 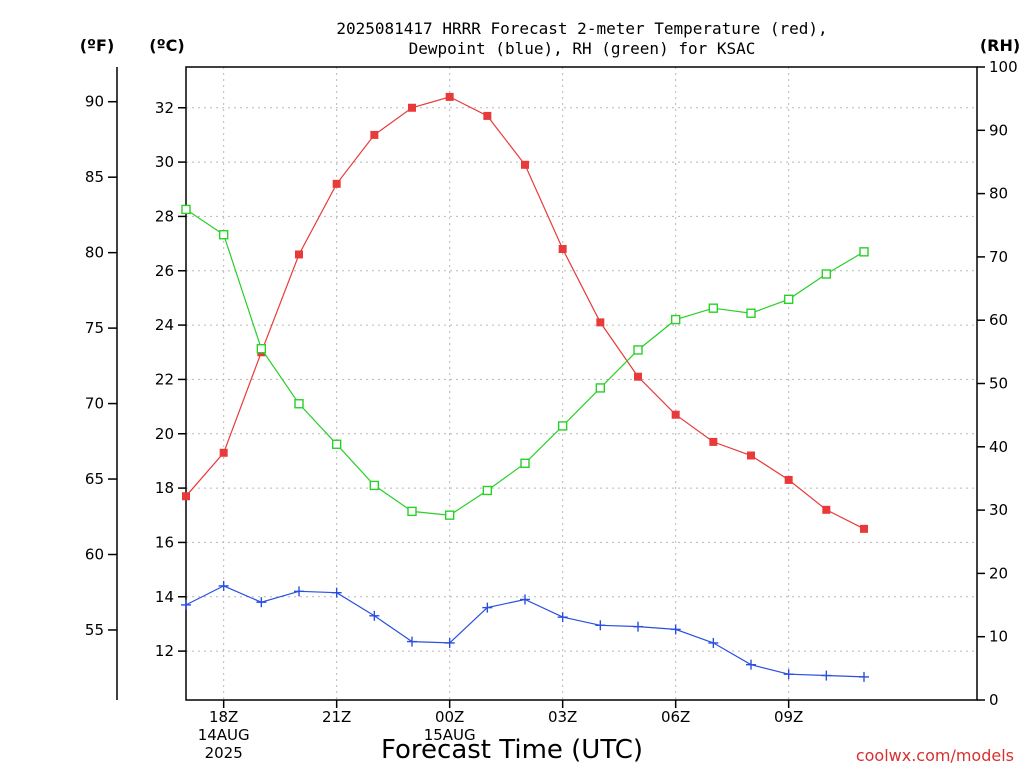 I want to click on rh-tick-label: 10, so click(x=998, y=637).